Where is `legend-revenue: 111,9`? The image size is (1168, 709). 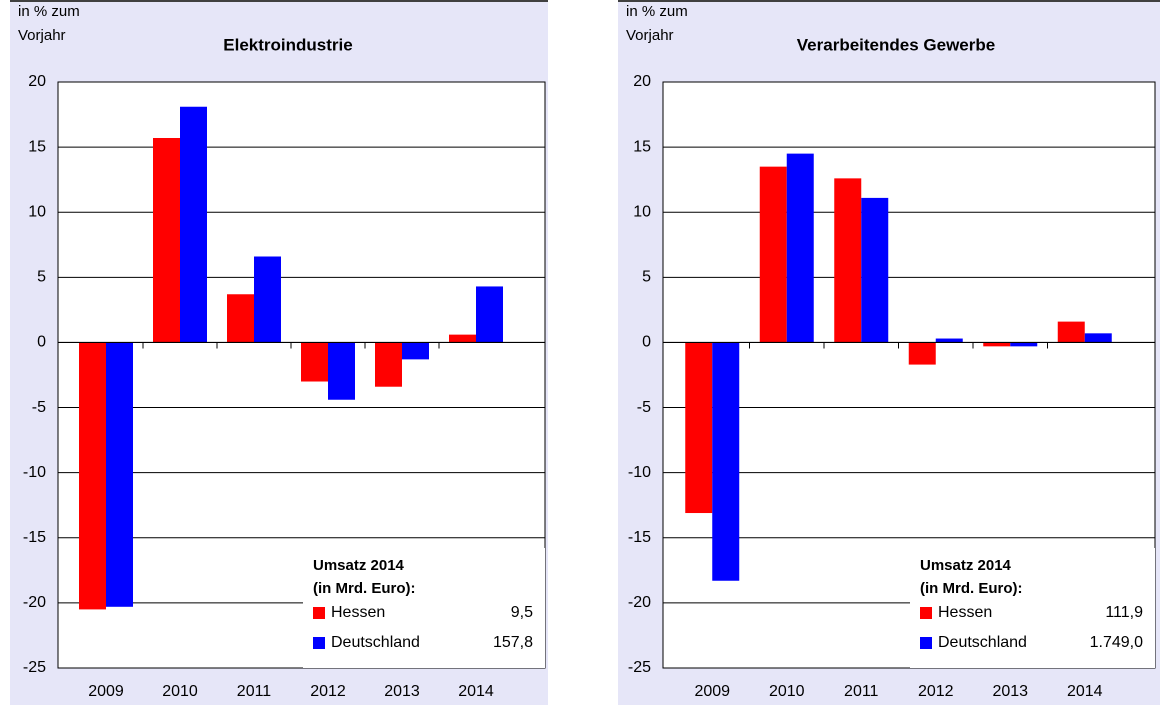
legend-revenue: 111,9 is located at coordinates (1124, 612).